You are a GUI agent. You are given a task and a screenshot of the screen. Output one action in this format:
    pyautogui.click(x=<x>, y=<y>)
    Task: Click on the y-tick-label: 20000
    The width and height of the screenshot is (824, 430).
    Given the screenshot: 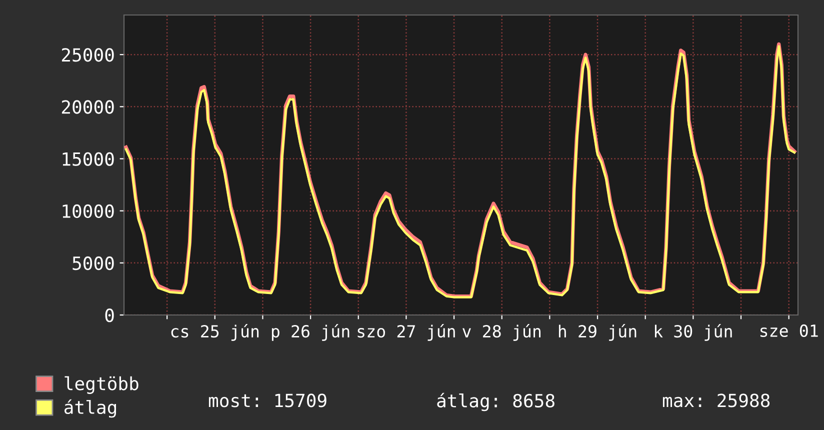 What is the action you would take?
    pyautogui.click(x=88, y=107)
    